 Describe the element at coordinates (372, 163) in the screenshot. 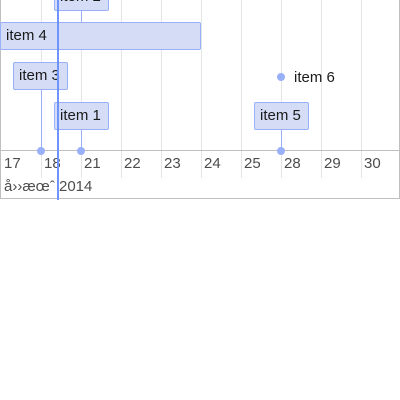

I see `axis-tick-label: 30` at that location.